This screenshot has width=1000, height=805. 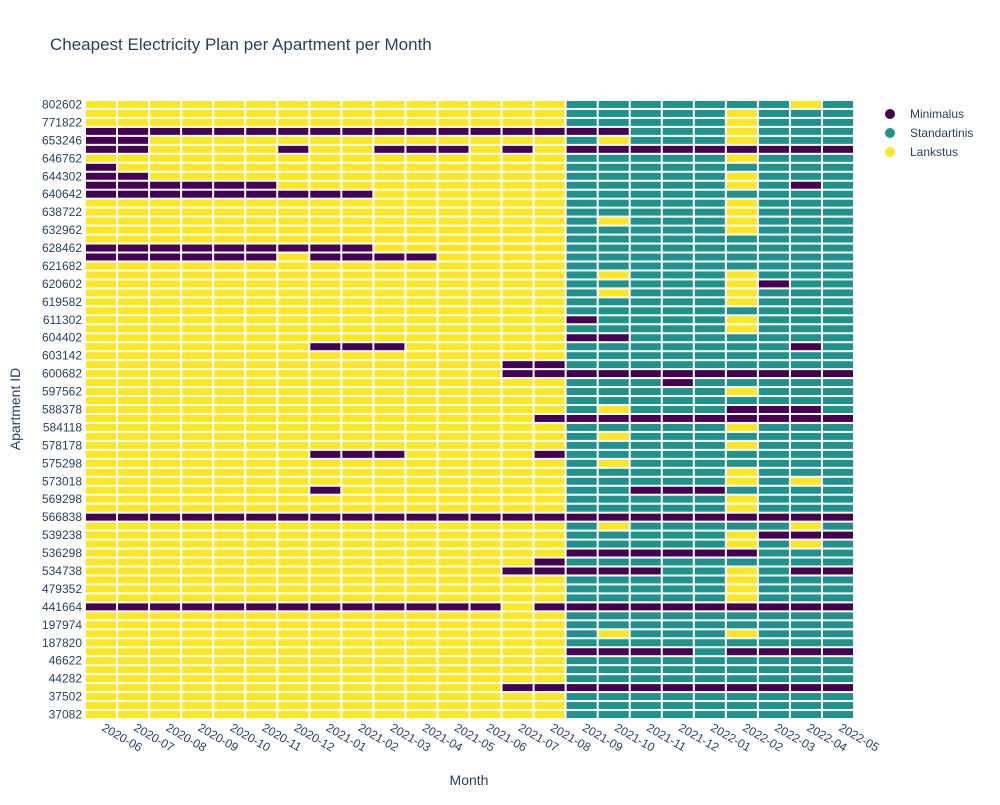 I want to click on legend-item: Standartinis, so click(x=929, y=133).